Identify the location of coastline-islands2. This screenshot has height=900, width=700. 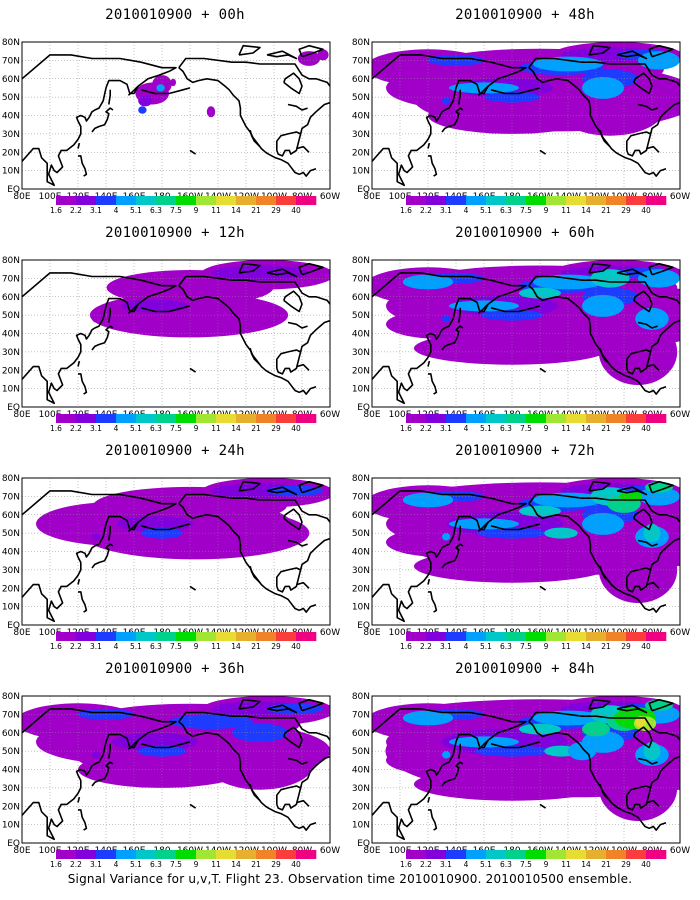
(661, 705).